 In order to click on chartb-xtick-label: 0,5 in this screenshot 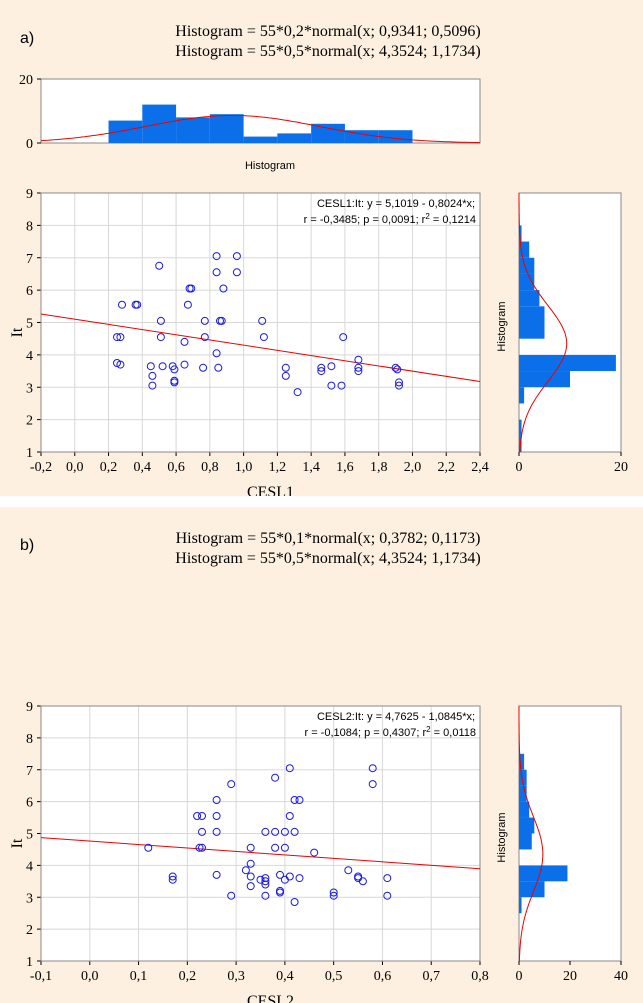, I will do `click(334, 976)`.